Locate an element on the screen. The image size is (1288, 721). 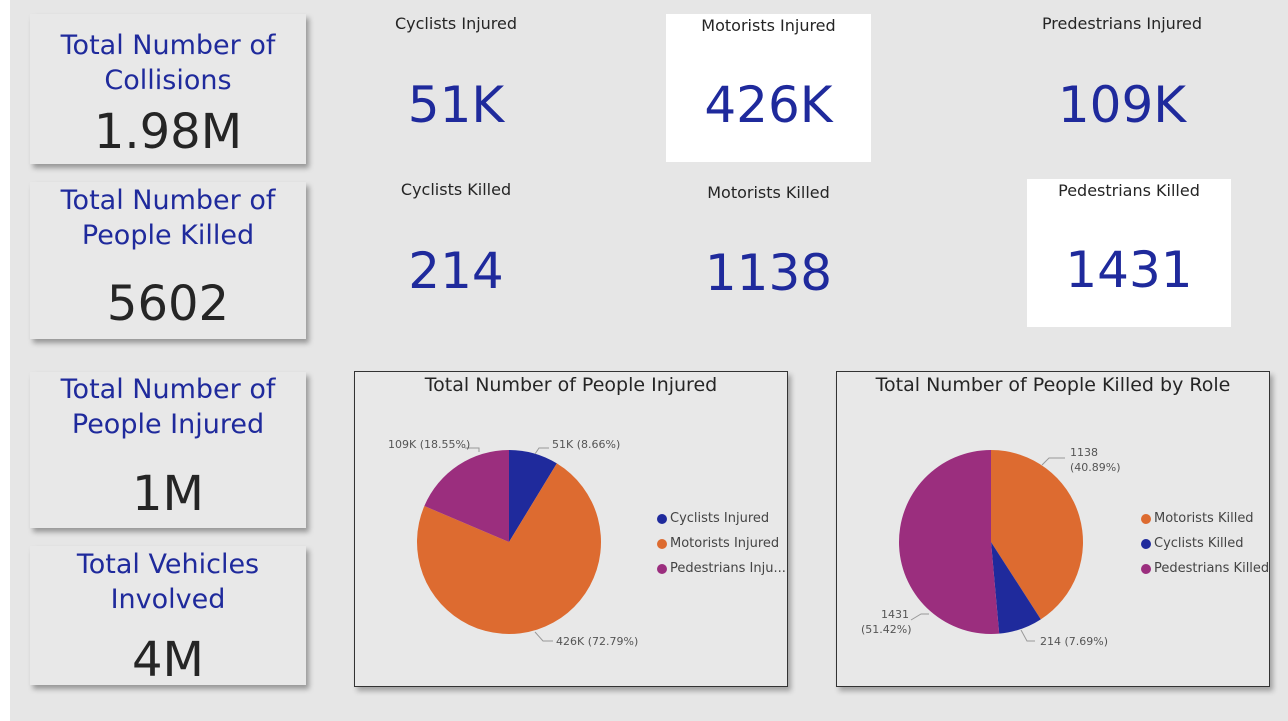
stat-pedestrians-killed: Pedestrians Killed 1431 is located at coordinates (1129, 253).